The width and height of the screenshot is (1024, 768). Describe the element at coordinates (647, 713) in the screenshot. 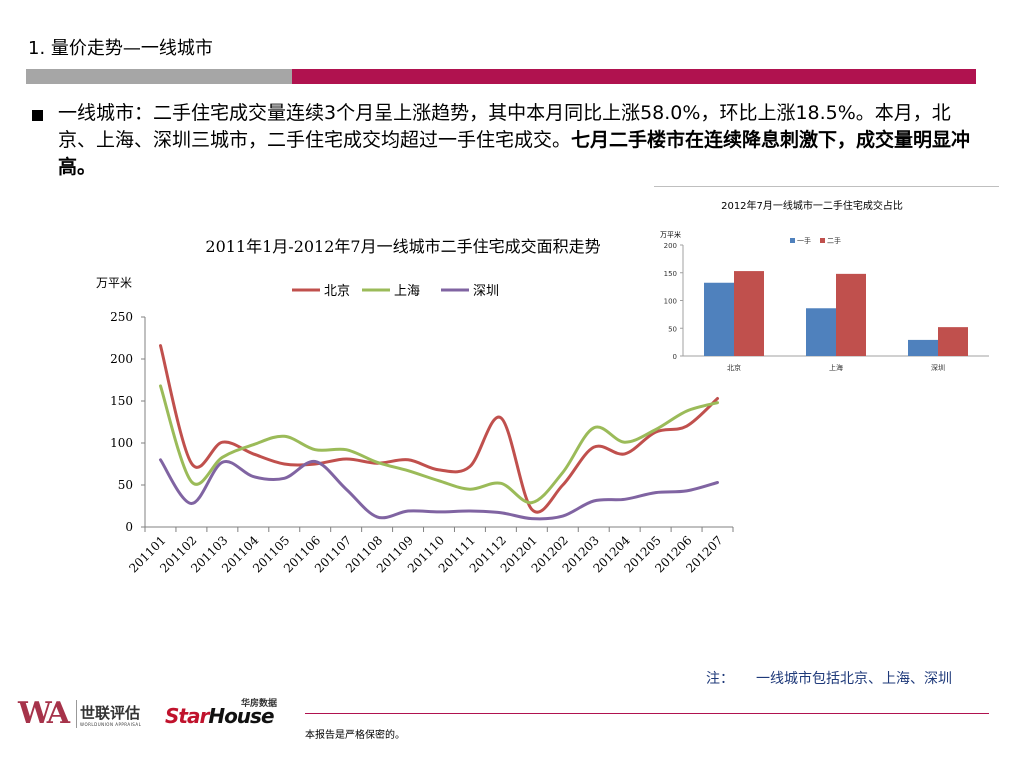

I see `footer-divider` at that location.